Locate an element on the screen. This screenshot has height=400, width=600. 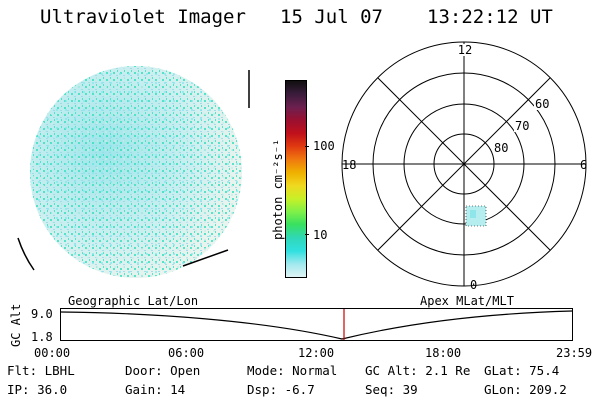
mode-value: Mode: Normal is located at coordinates (292, 370).